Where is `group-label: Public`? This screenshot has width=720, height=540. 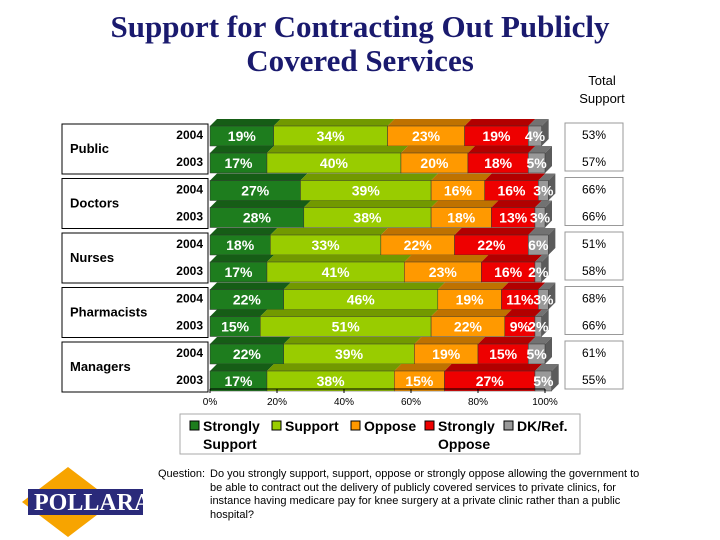 group-label: Public is located at coordinates (89, 148).